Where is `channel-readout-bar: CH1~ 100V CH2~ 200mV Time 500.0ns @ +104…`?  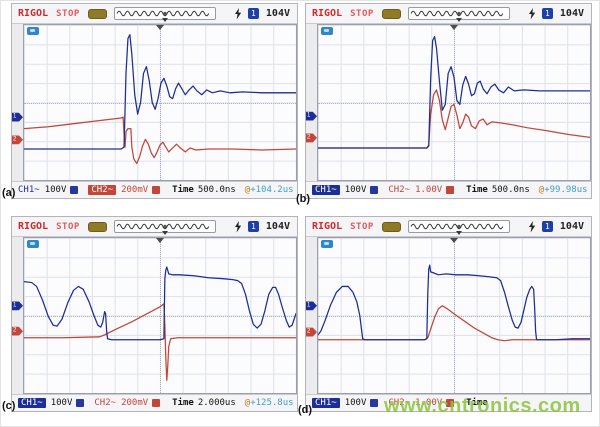 channel-readout-bar: CH1~ 100V CH2~ 200mV Time 500.0ns @ +104… is located at coordinates (154, 189).